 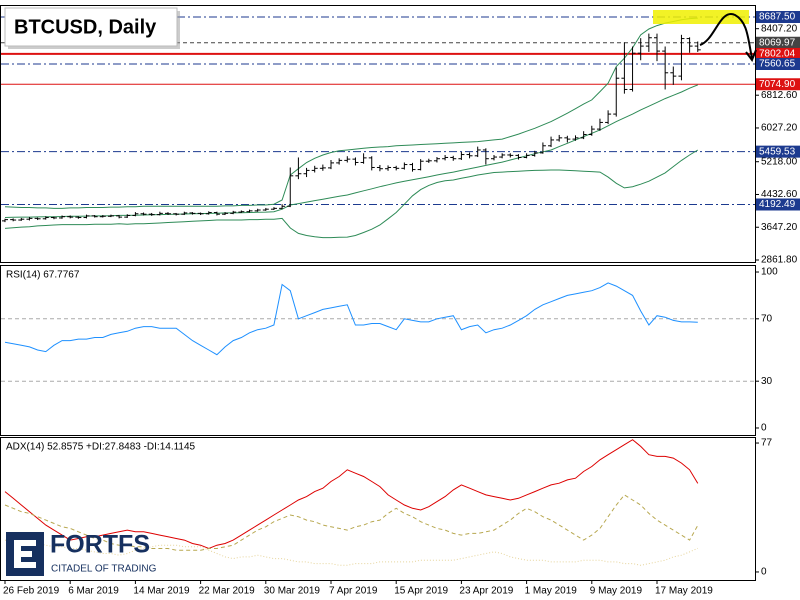 I want to click on forecast-arrow, so click(x=726, y=36).